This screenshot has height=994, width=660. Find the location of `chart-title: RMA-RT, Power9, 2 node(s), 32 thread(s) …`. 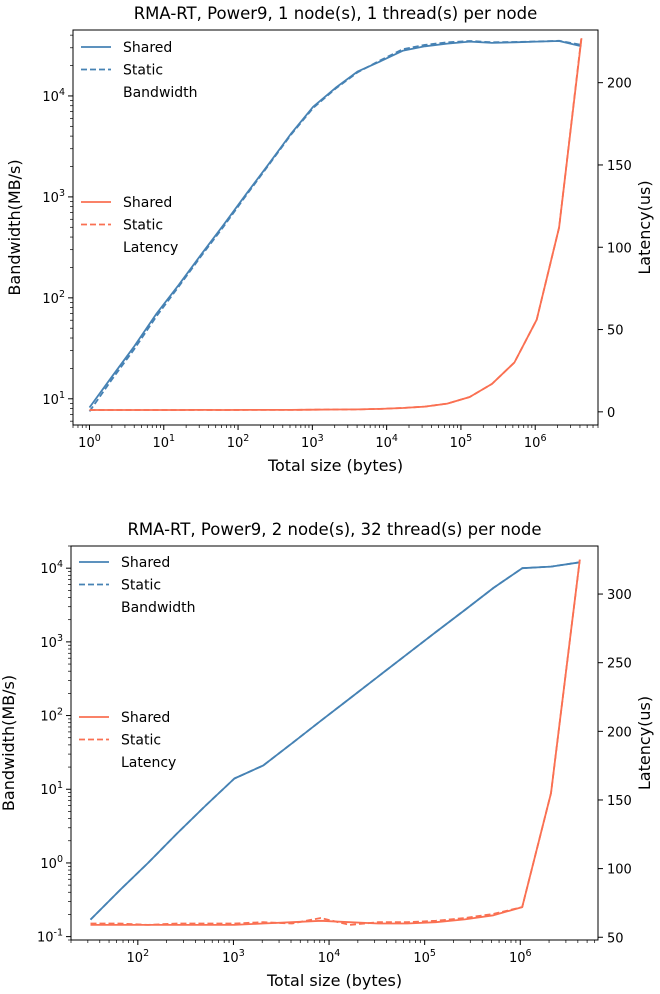

chart-title: RMA-RT, Power9, 2 node(s), 32 thread(s) … is located at coordinates (334, 529).